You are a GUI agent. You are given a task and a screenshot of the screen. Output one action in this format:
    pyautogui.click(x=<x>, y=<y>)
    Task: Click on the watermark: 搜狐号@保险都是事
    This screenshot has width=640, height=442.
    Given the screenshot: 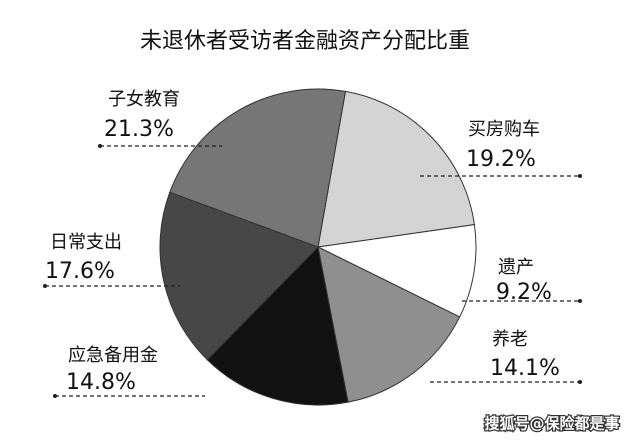 What is the action you would take?
    pyautogui.click(x=551, y=424)
    